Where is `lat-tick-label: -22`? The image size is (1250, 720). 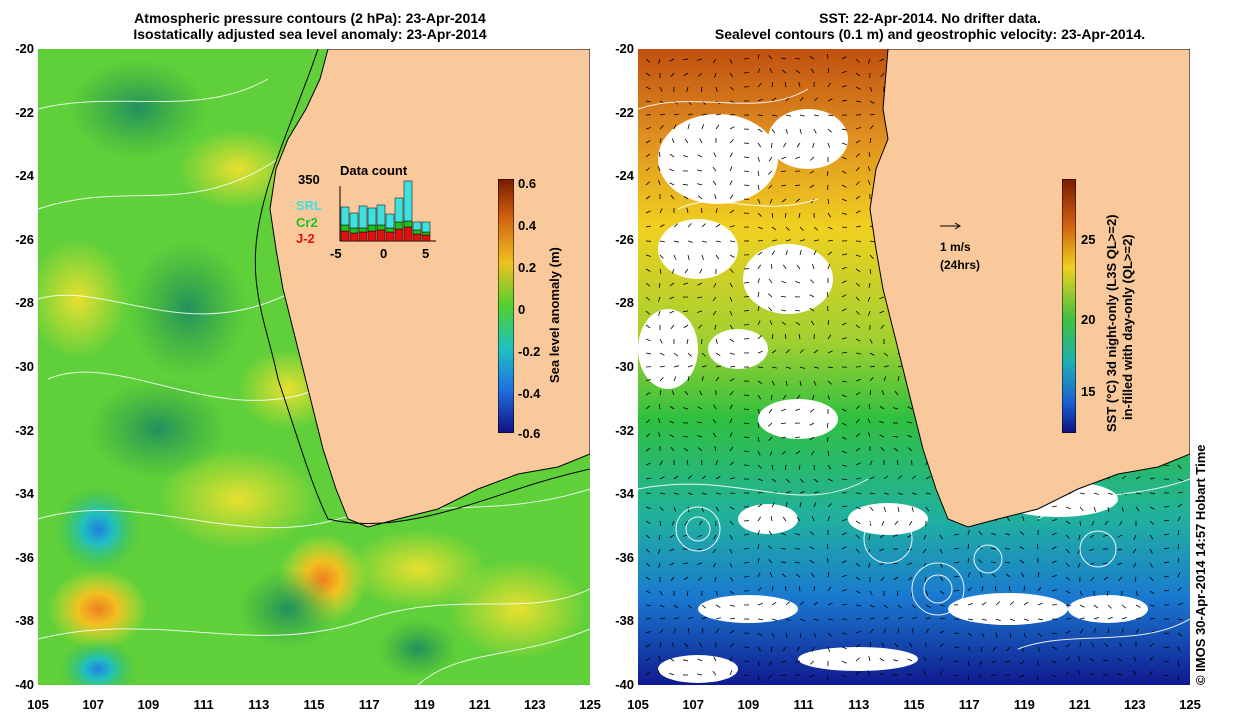 lat-tick-label: -22 is located at coordinates (624, 112).